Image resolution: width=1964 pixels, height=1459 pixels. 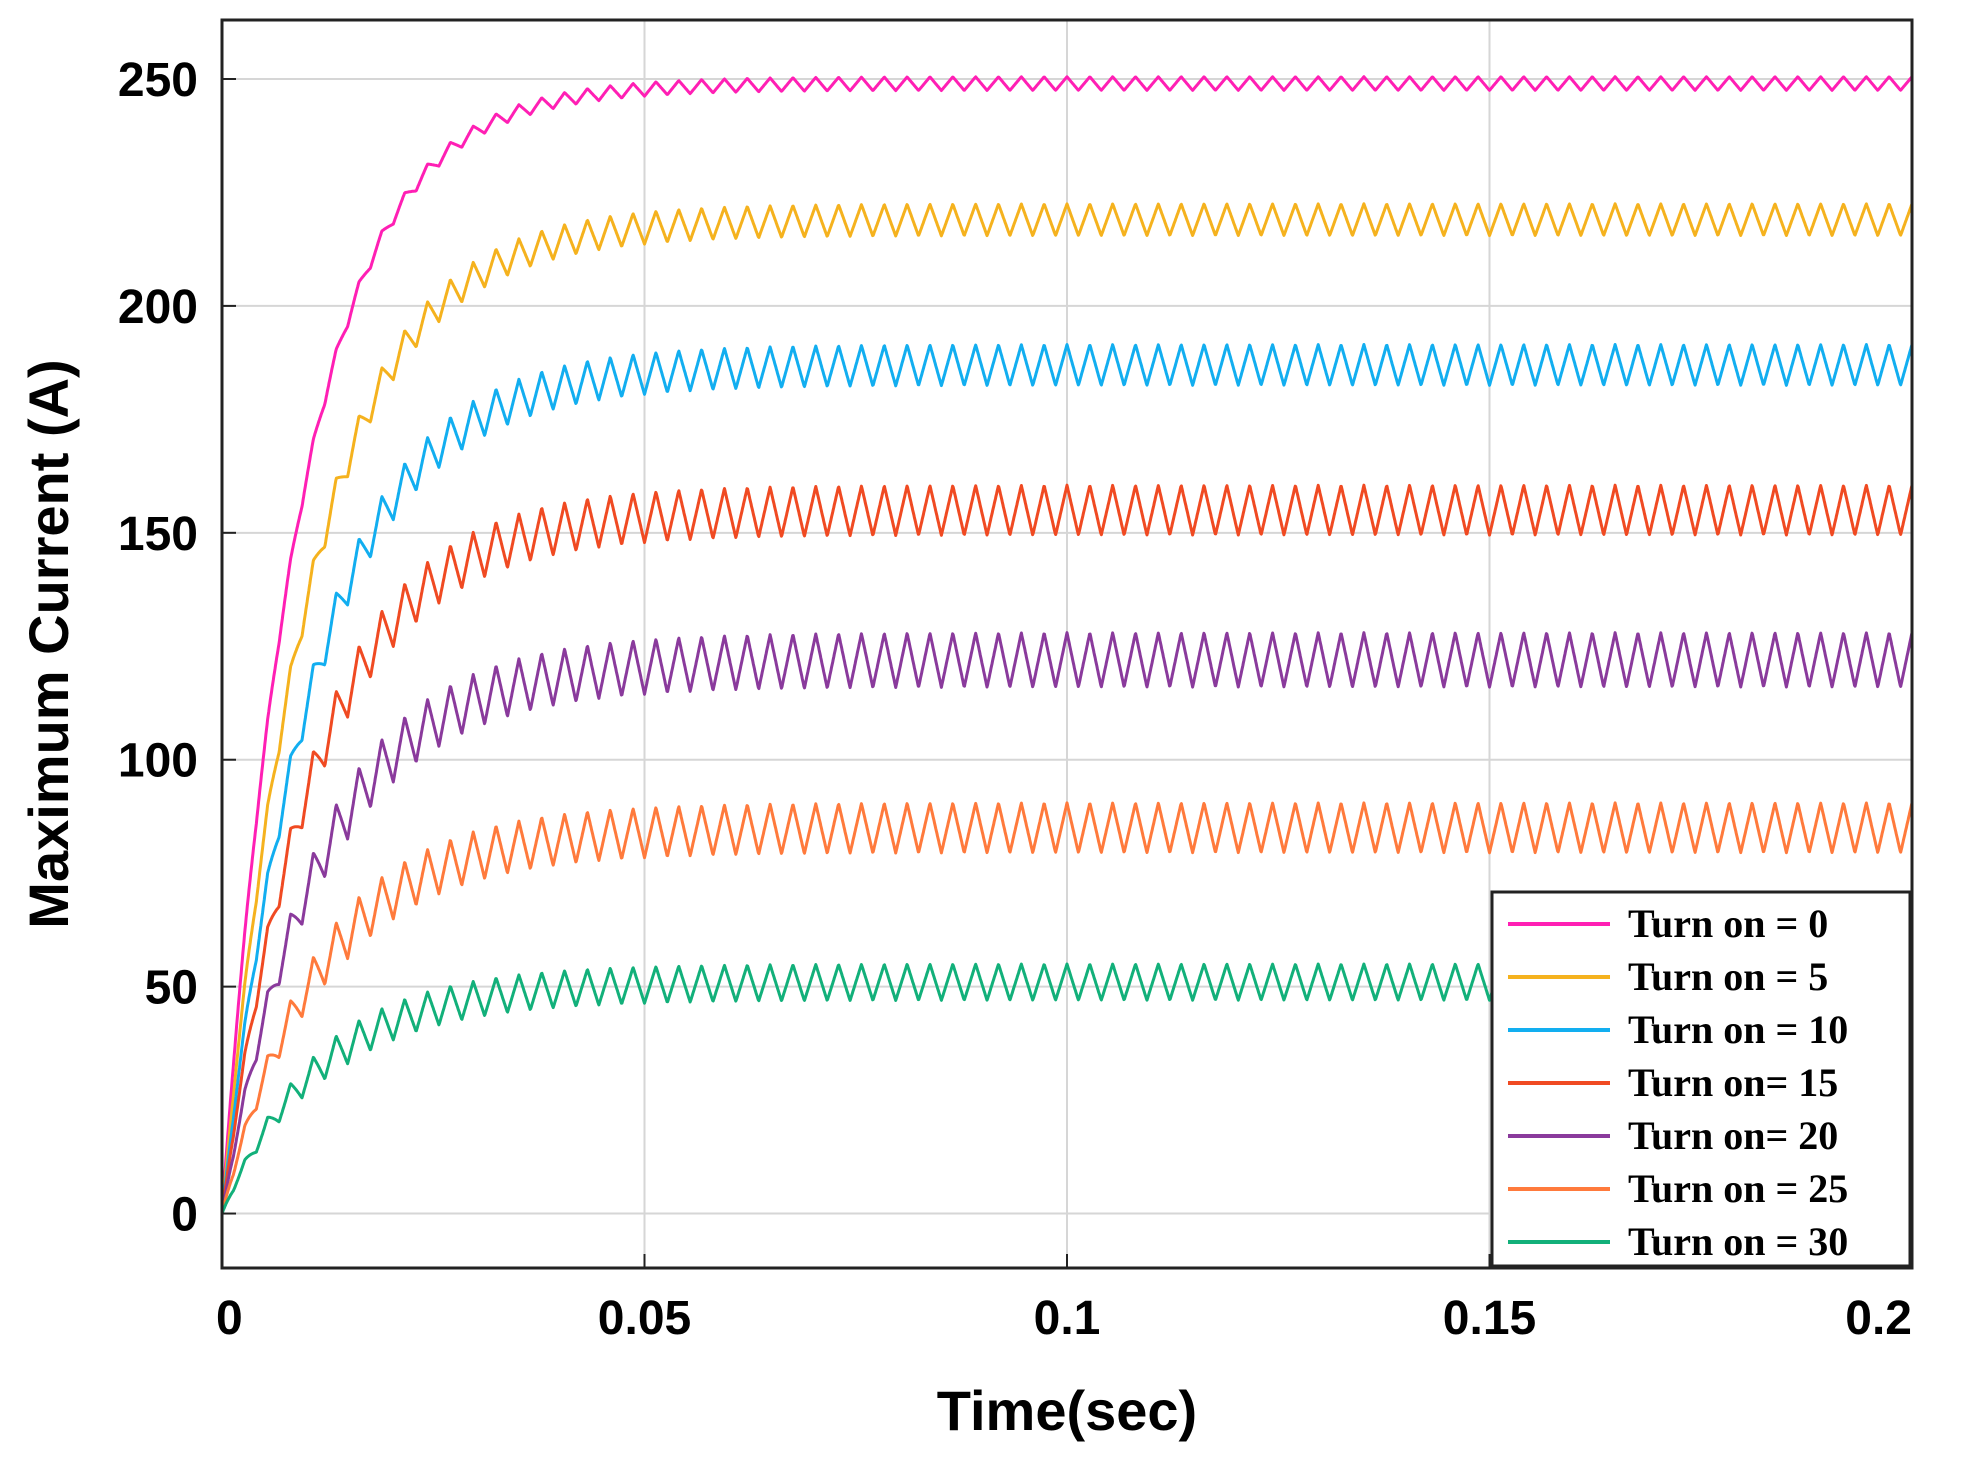 What do you see at coordinates (229, 1318) in the screenshot?
I see `x-tick-label: 0` at bounding box center [229, 1318].